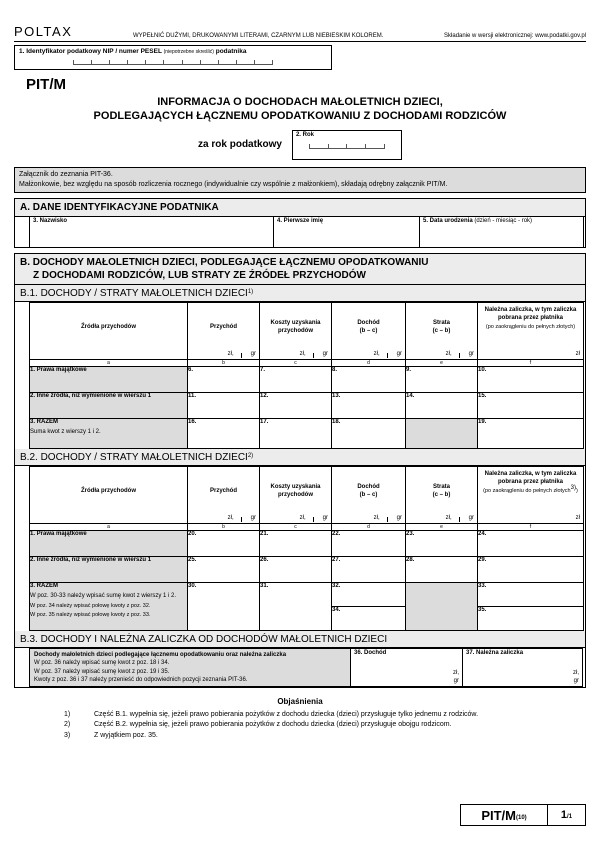 This screenshot has width=600, height=848. I want to click on cell-12: 12., so click(295, 406).